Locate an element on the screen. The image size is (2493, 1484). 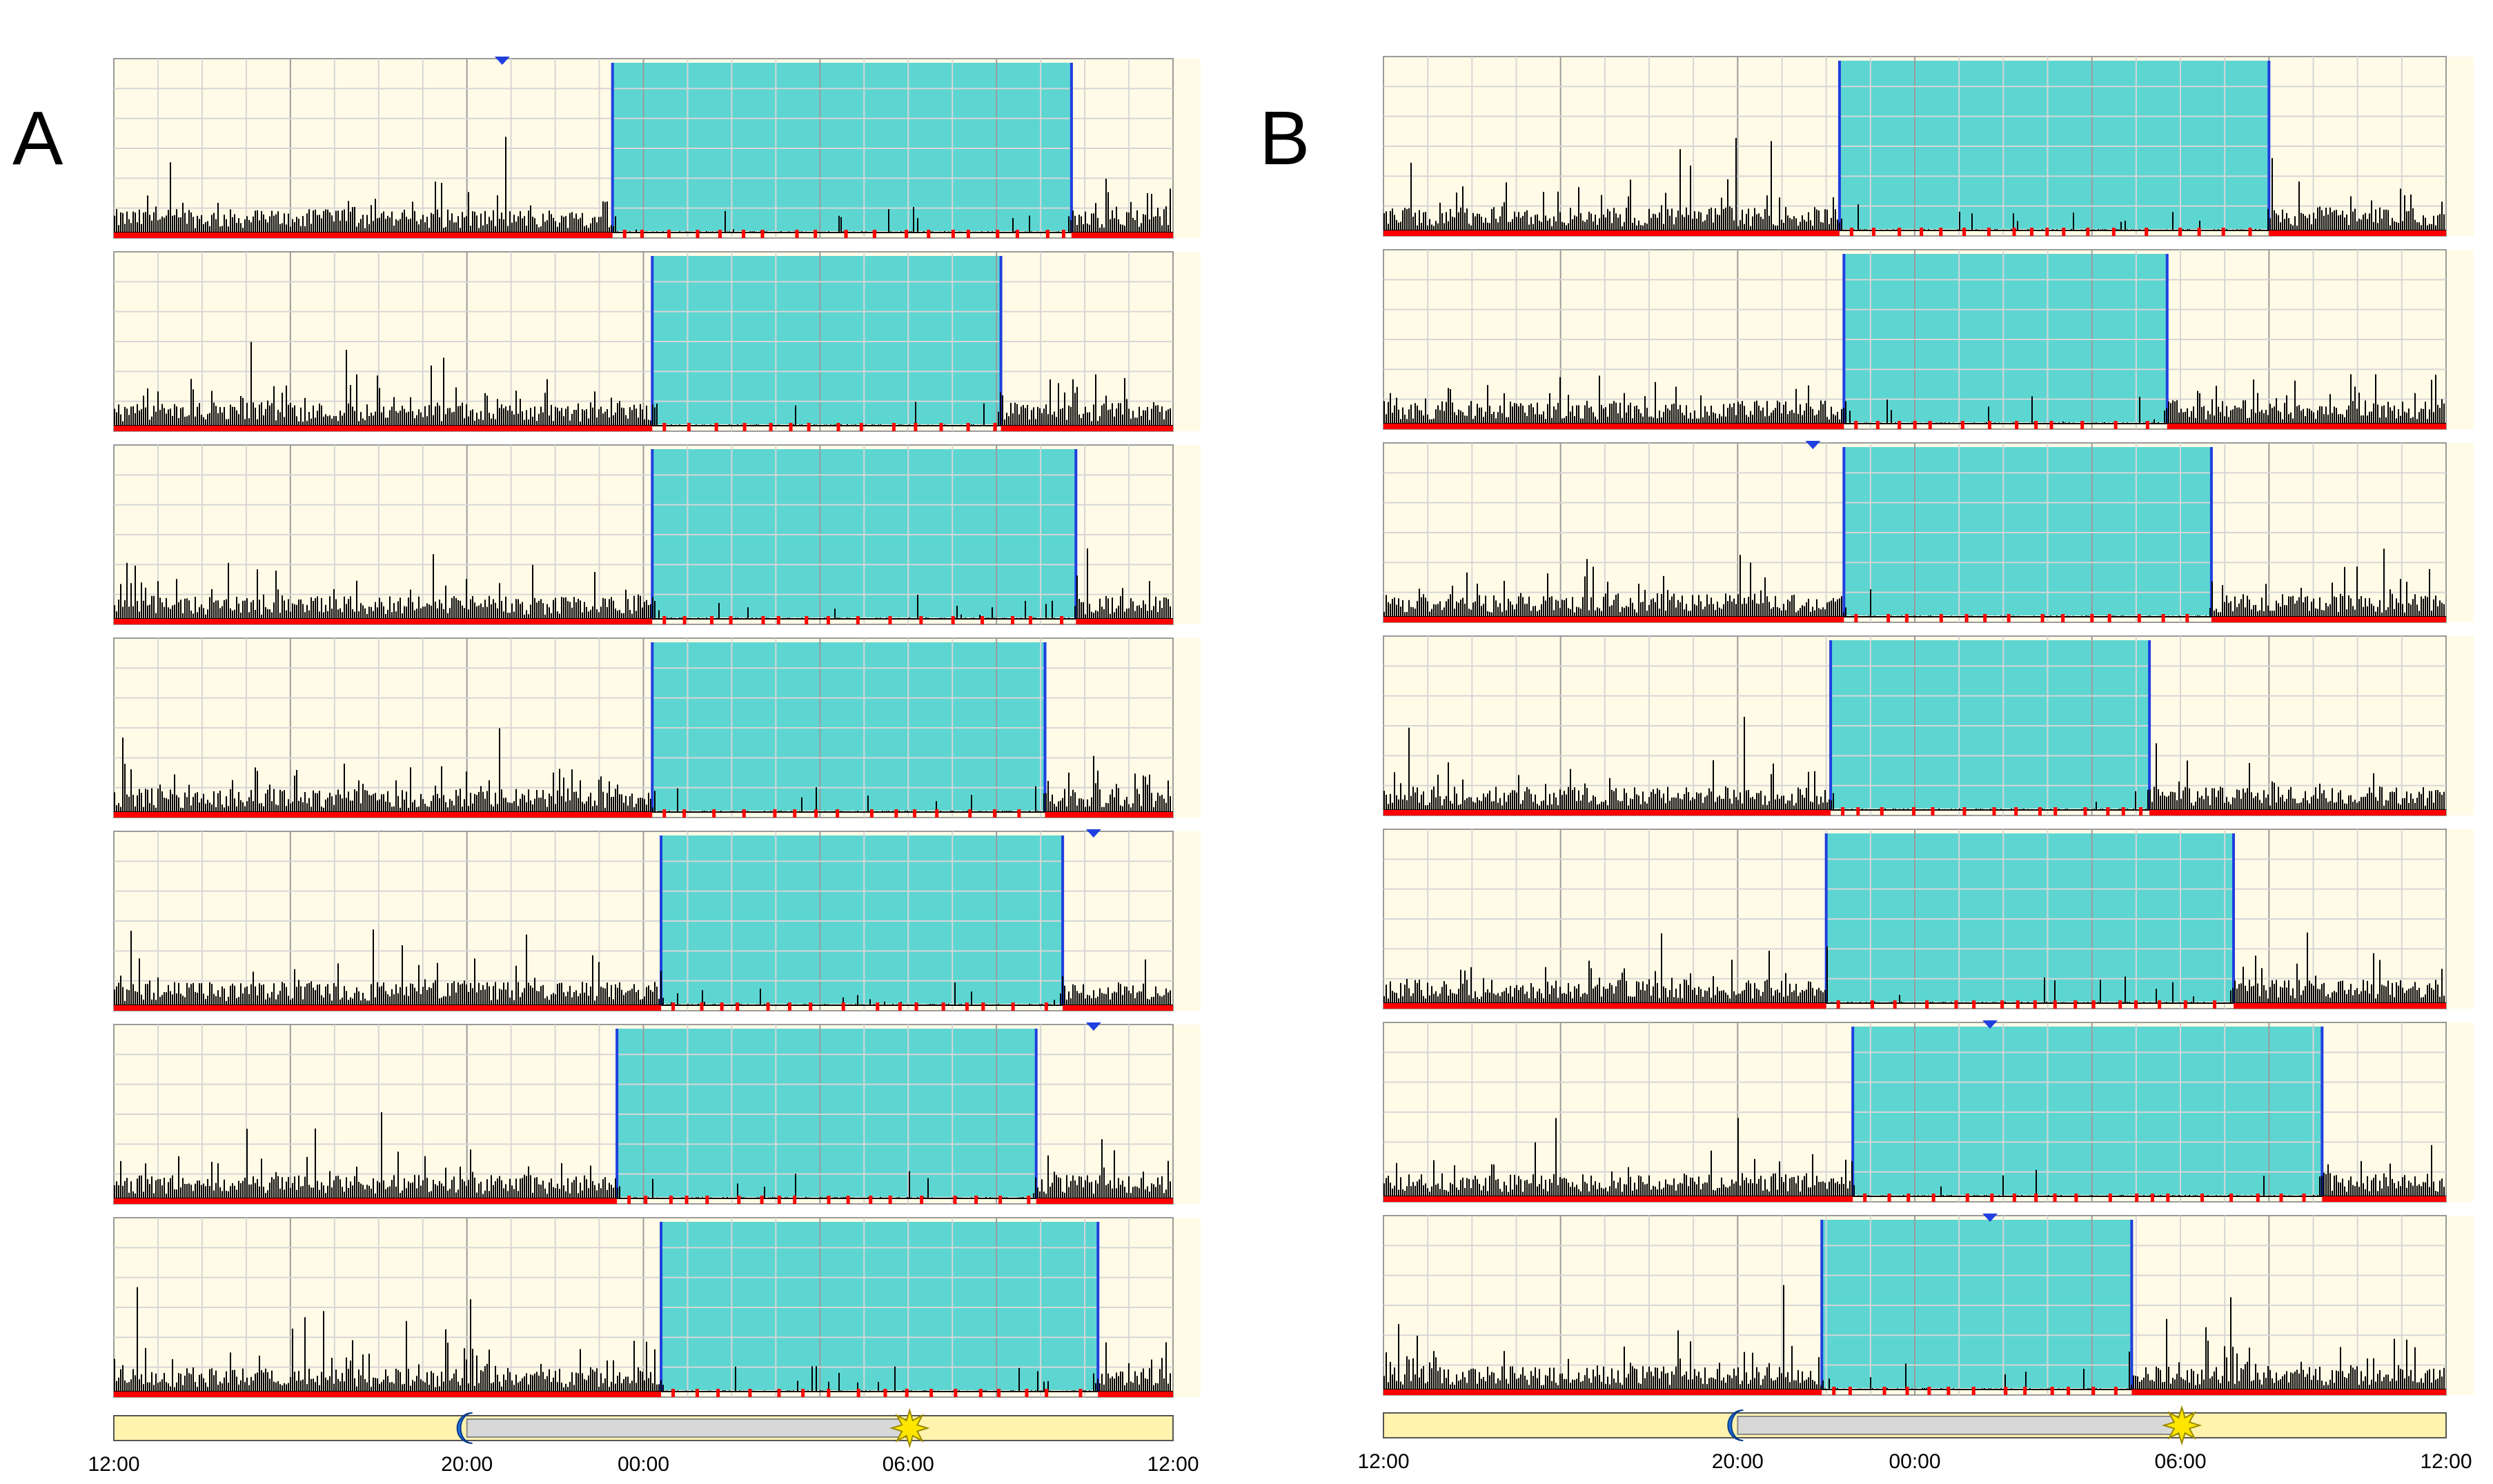
tick-label: 20:00 is located at coordinates (1738, 1461).